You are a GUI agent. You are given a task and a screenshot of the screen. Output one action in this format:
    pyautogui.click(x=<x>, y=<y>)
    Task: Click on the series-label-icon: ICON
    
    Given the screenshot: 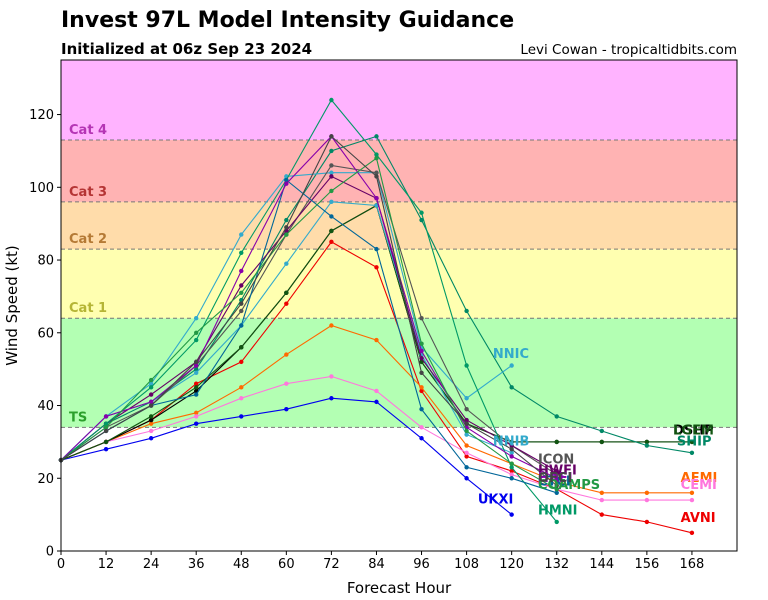 What is the action you would take?
    pyautogui.click(x=556, y=460)
    